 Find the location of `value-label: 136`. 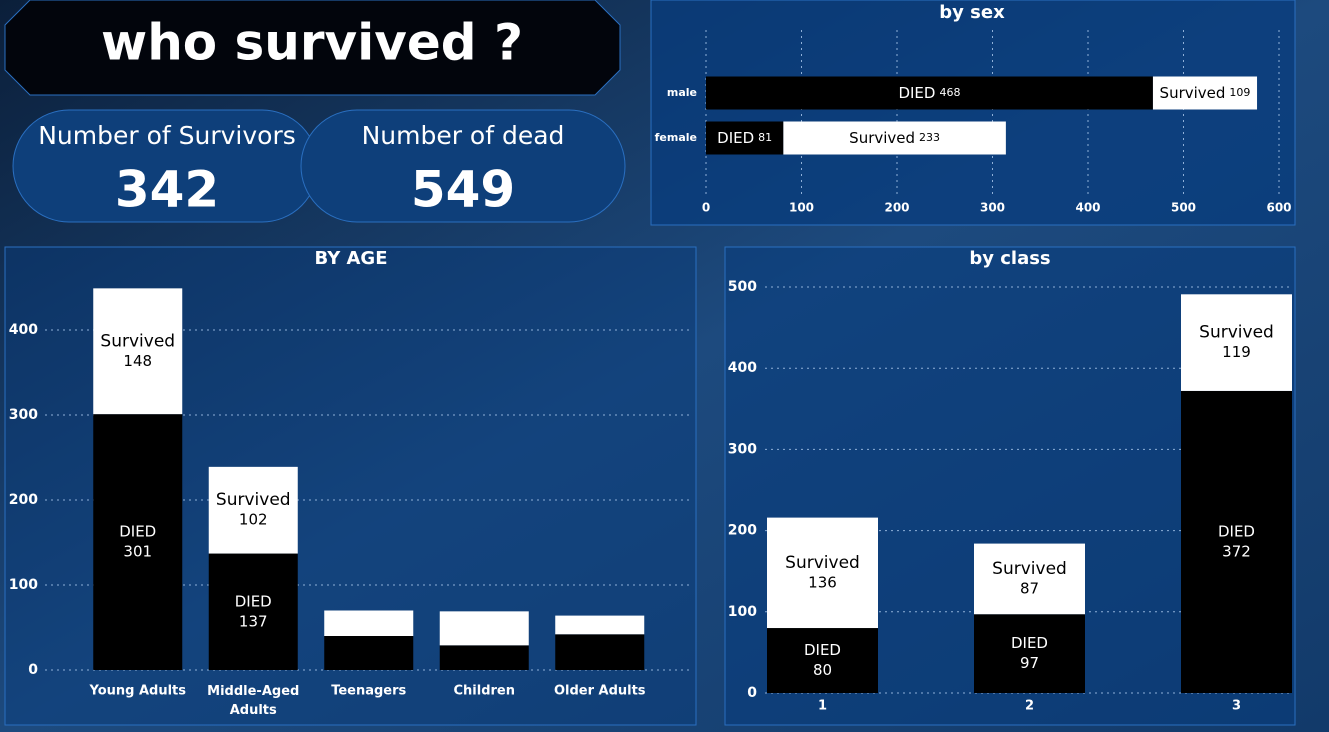

value-label: 136 is located at coordinates (822, 582).